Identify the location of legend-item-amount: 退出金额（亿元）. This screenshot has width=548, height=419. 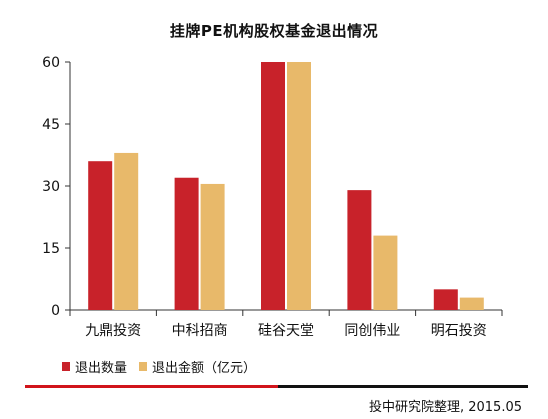
(197, 366).